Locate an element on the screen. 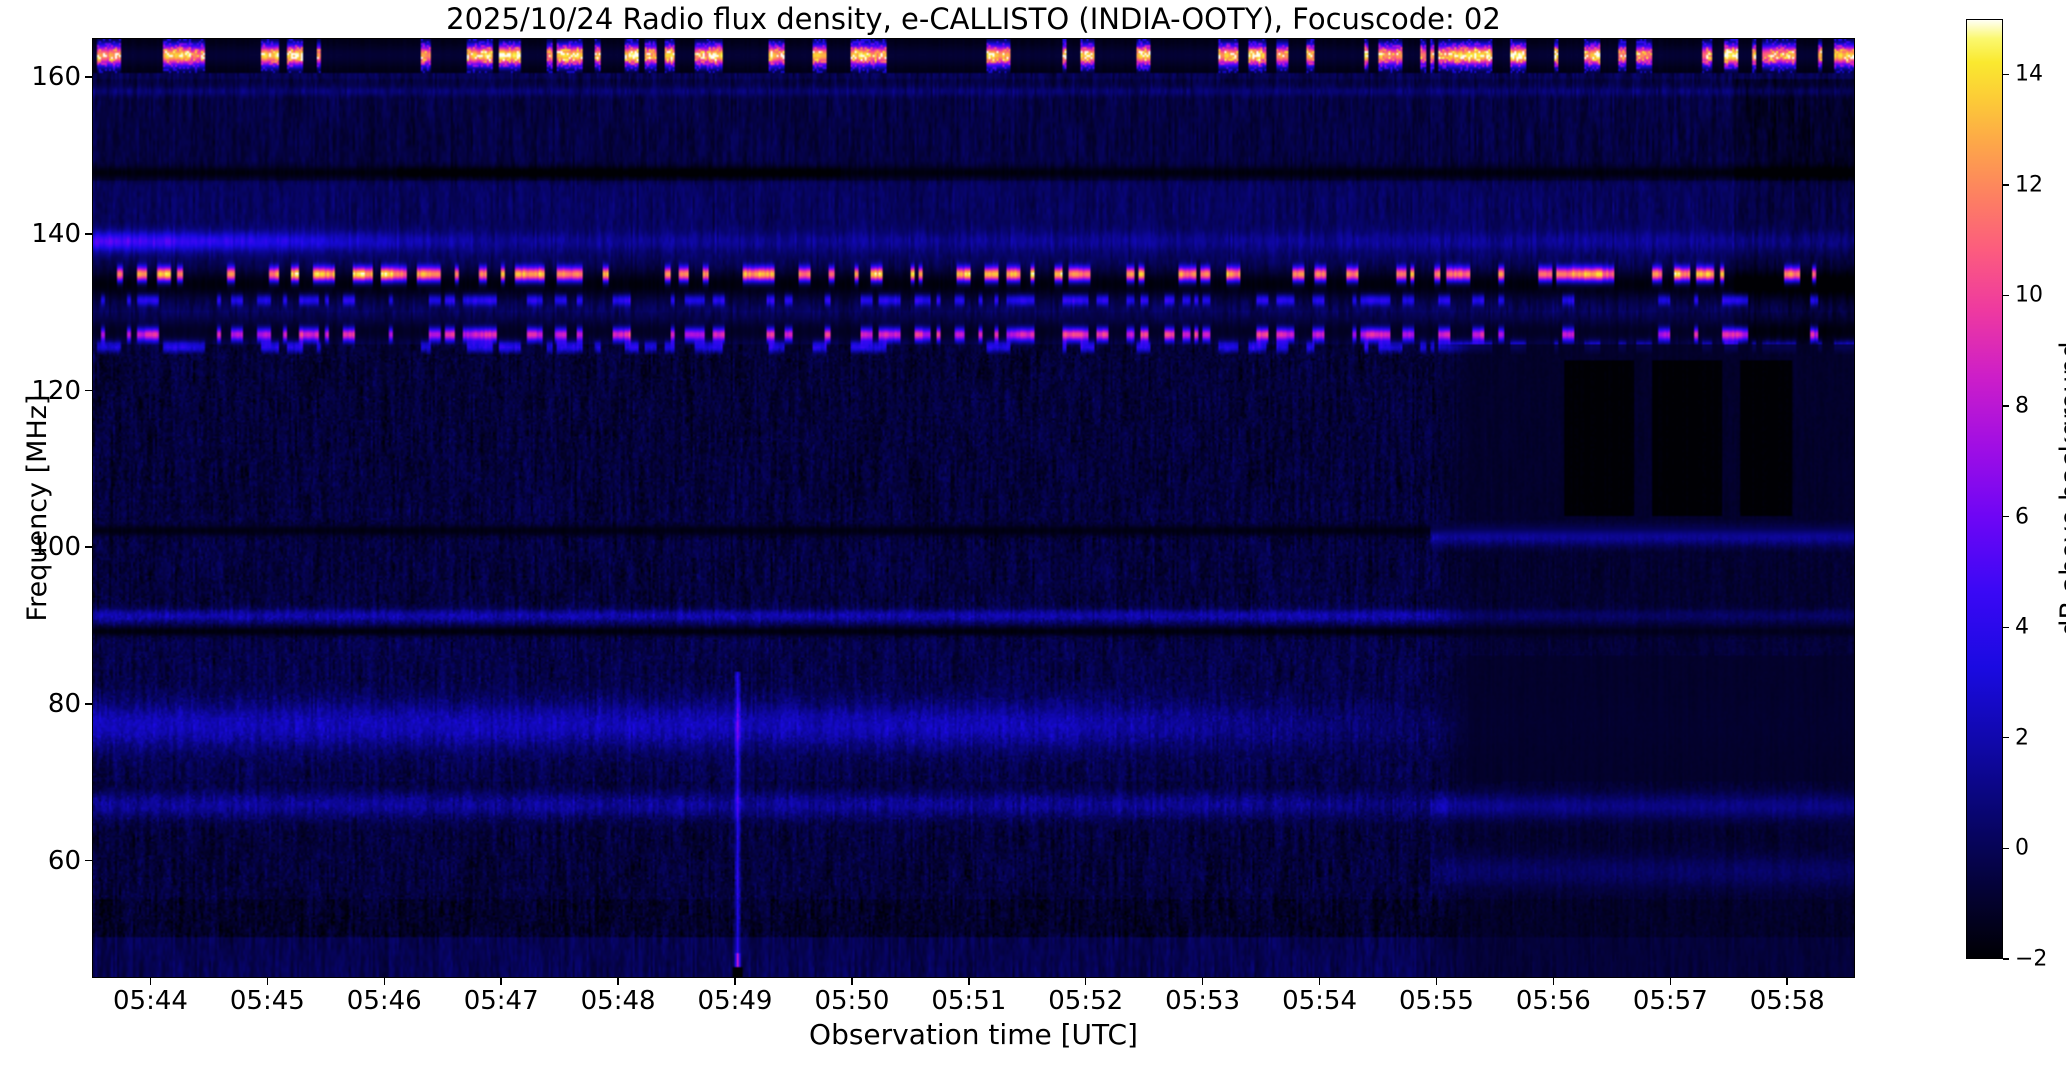 The width and height of the screenshot is (2066, 1067). y-axis-label: Frequency [MHz] is located at coordinates (37, 508).